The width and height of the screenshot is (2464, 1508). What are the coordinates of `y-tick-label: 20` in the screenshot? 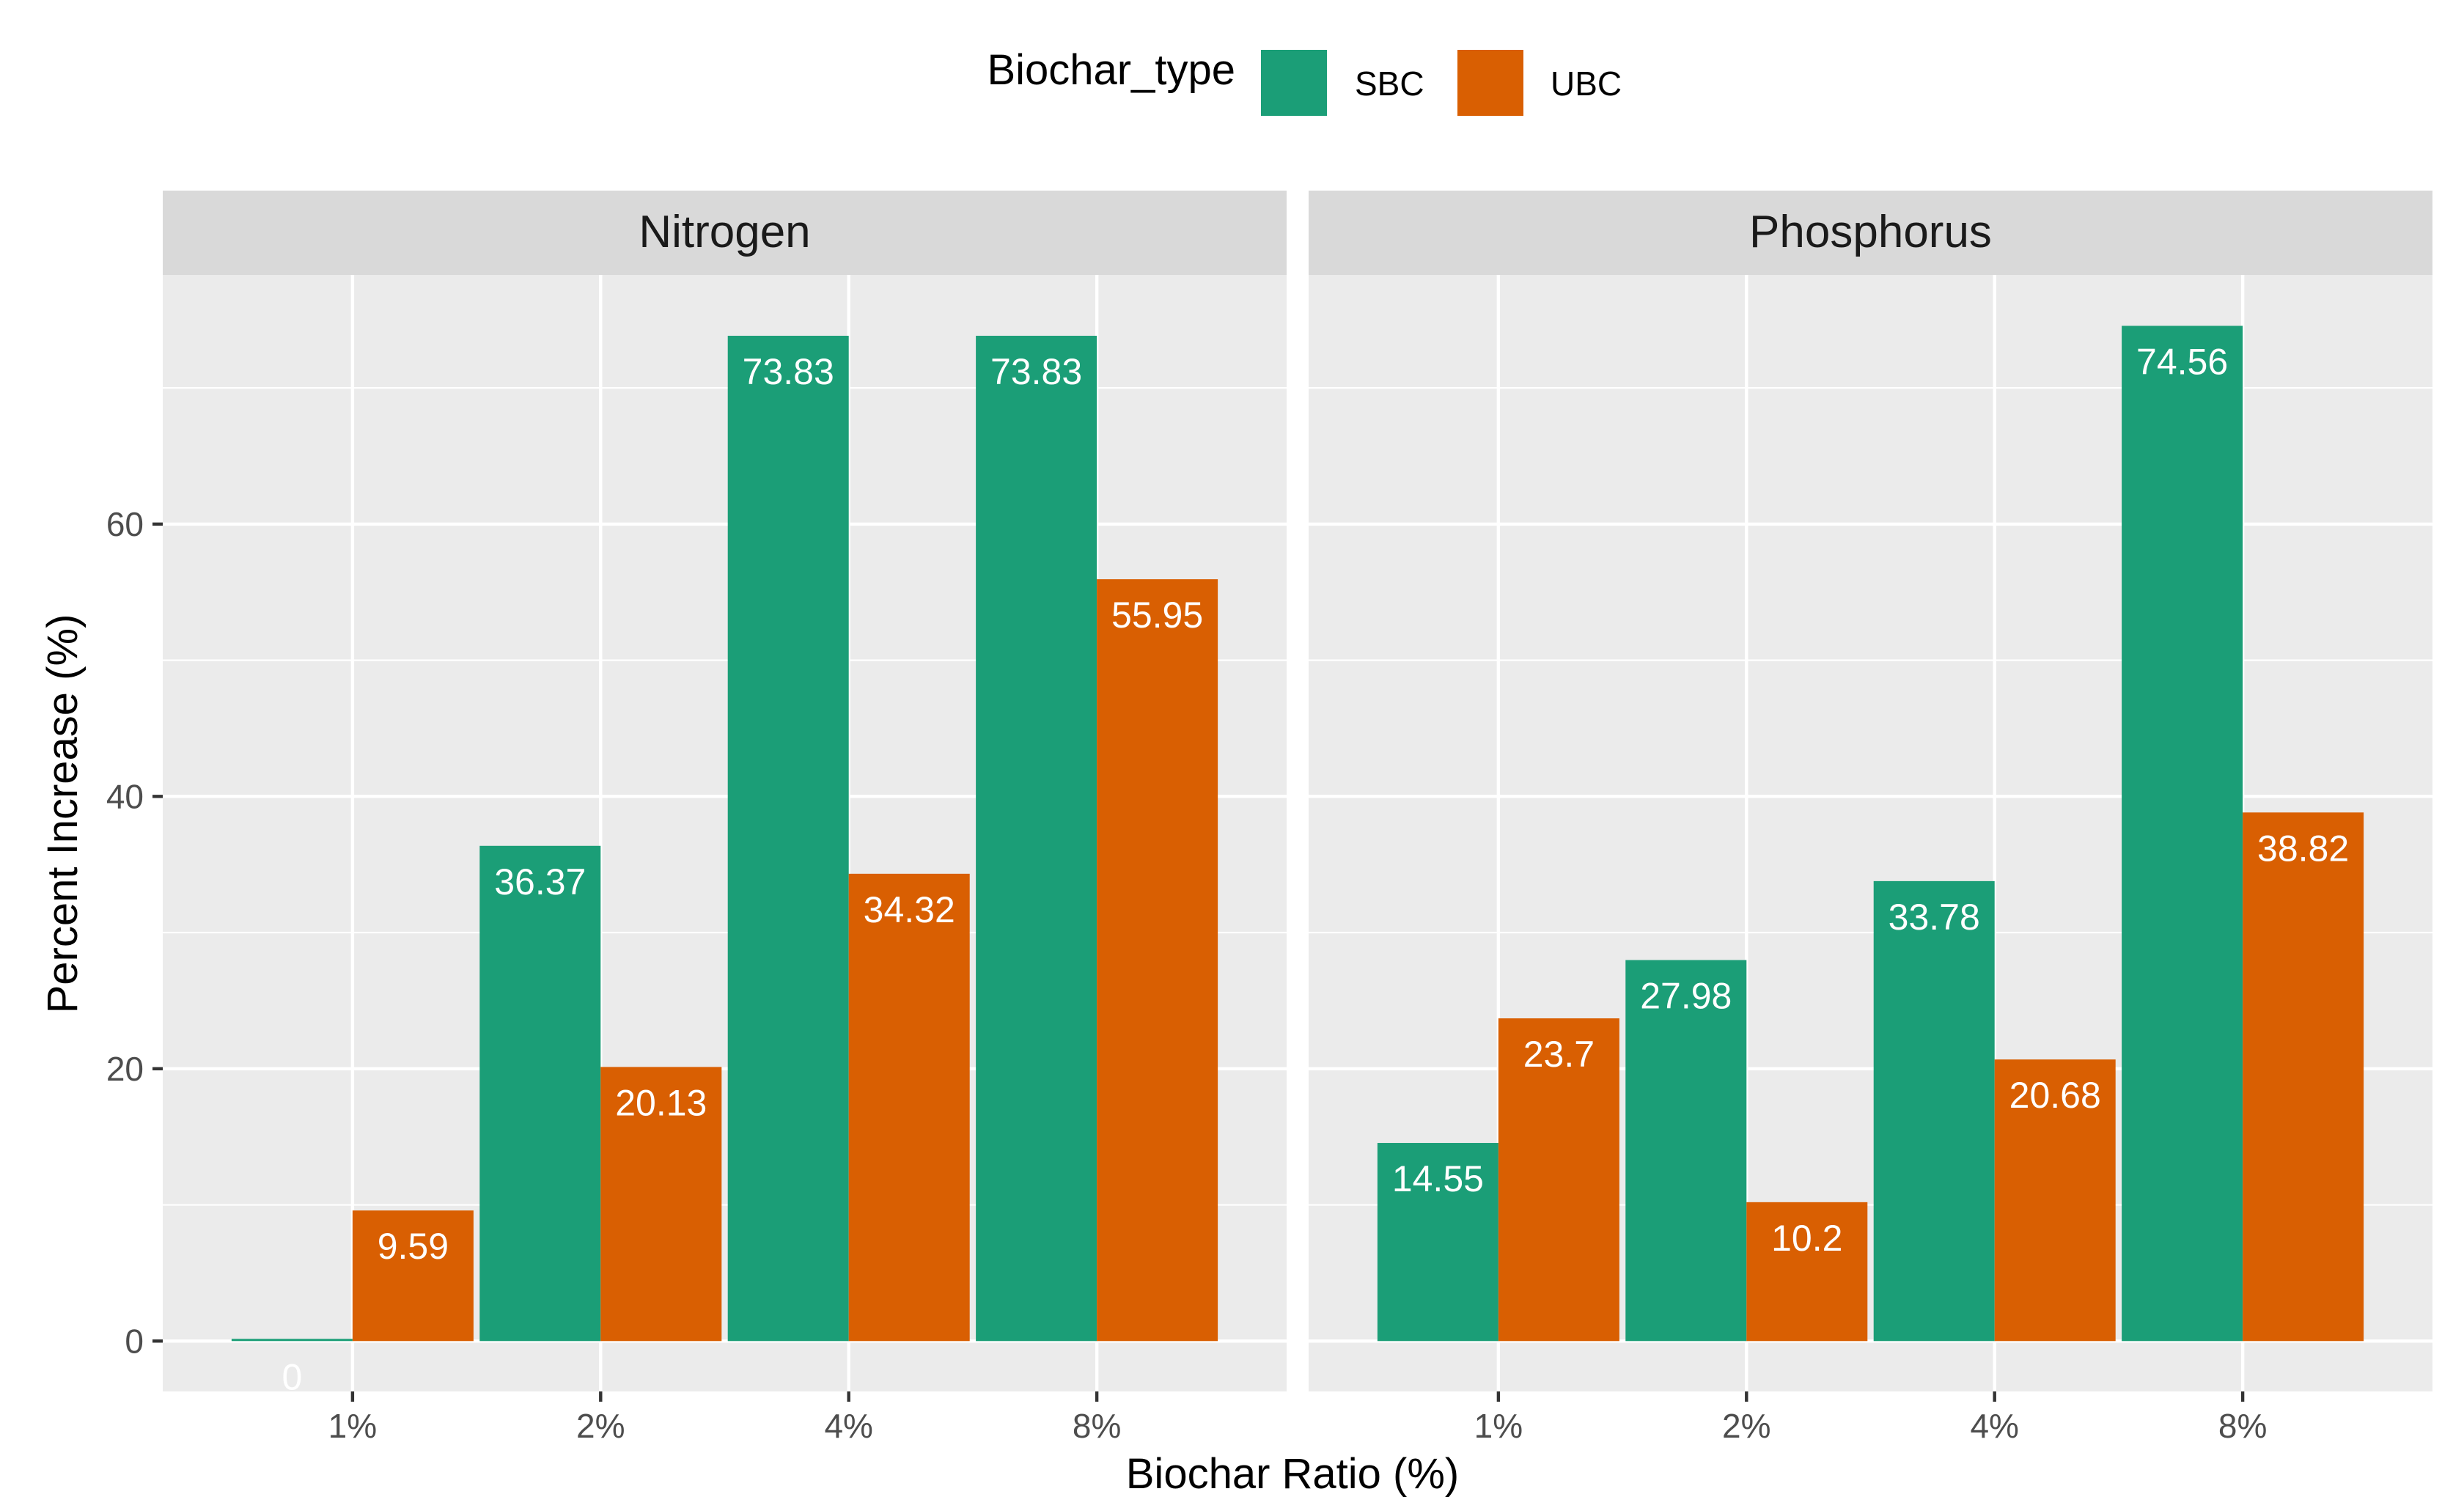 It's located at (125, 1069).